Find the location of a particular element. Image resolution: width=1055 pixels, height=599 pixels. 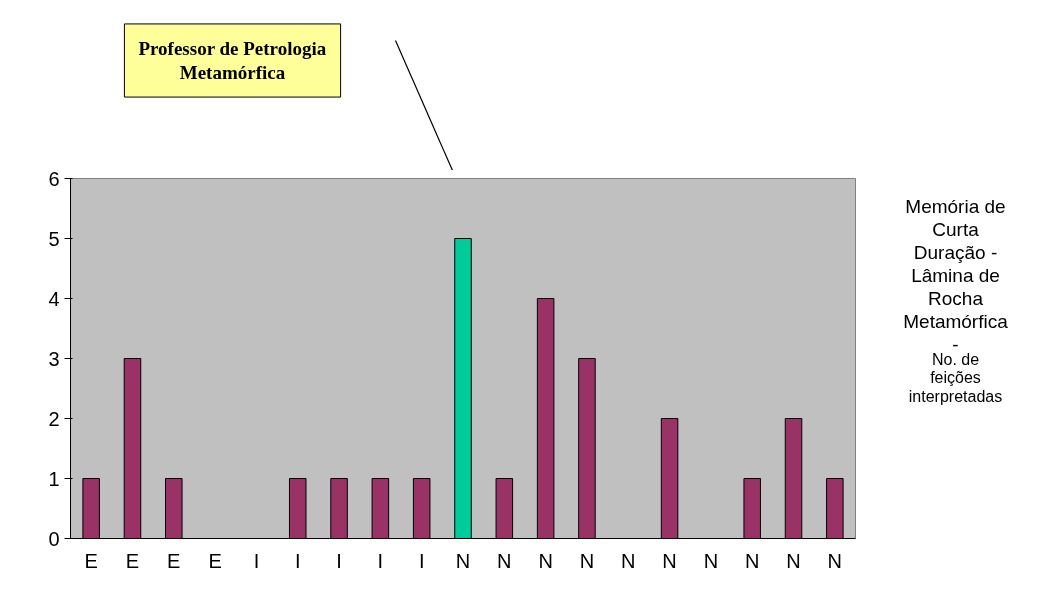

y-tick-label: 1 is located at coordinates (54, 478).